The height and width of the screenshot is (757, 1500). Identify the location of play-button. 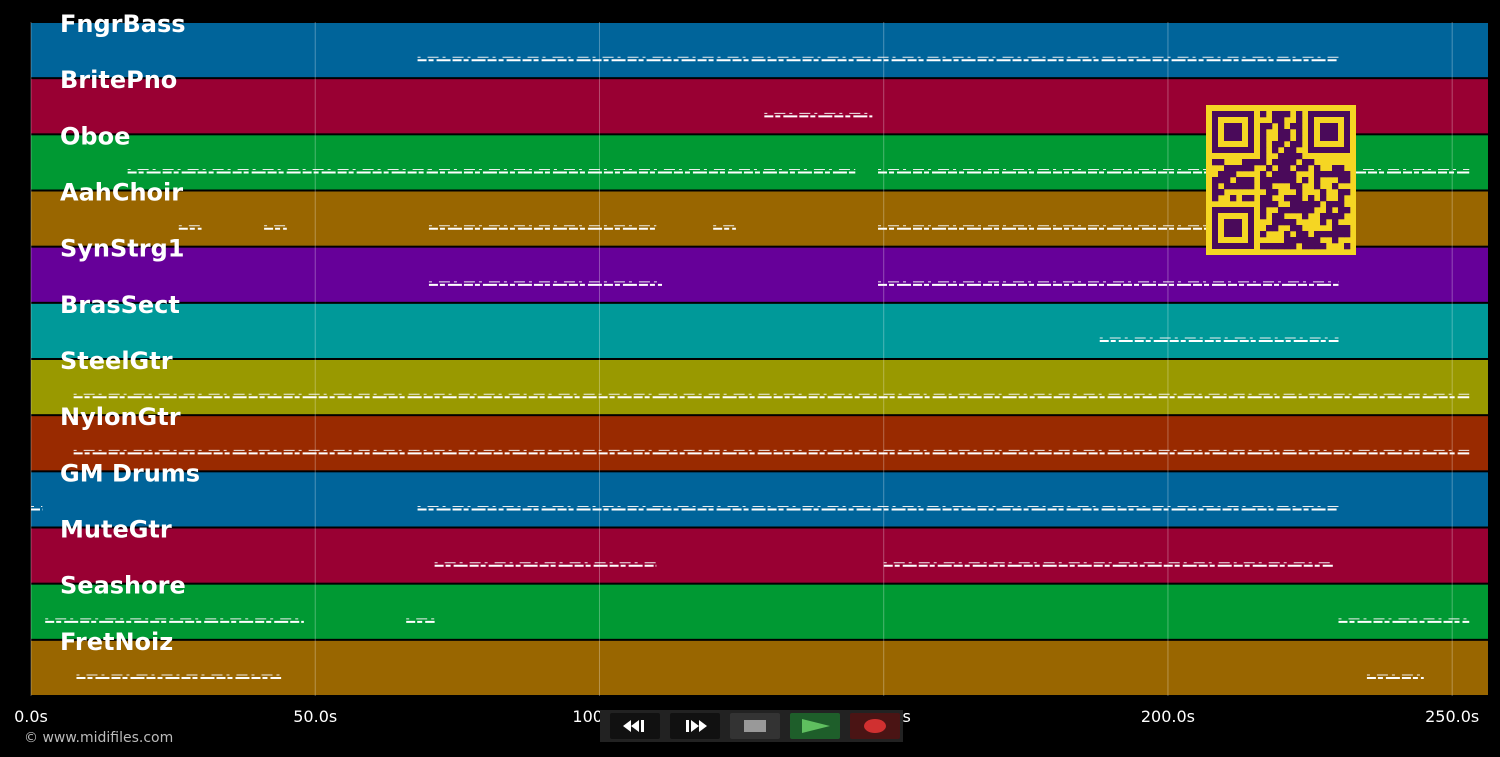
(815, 726).